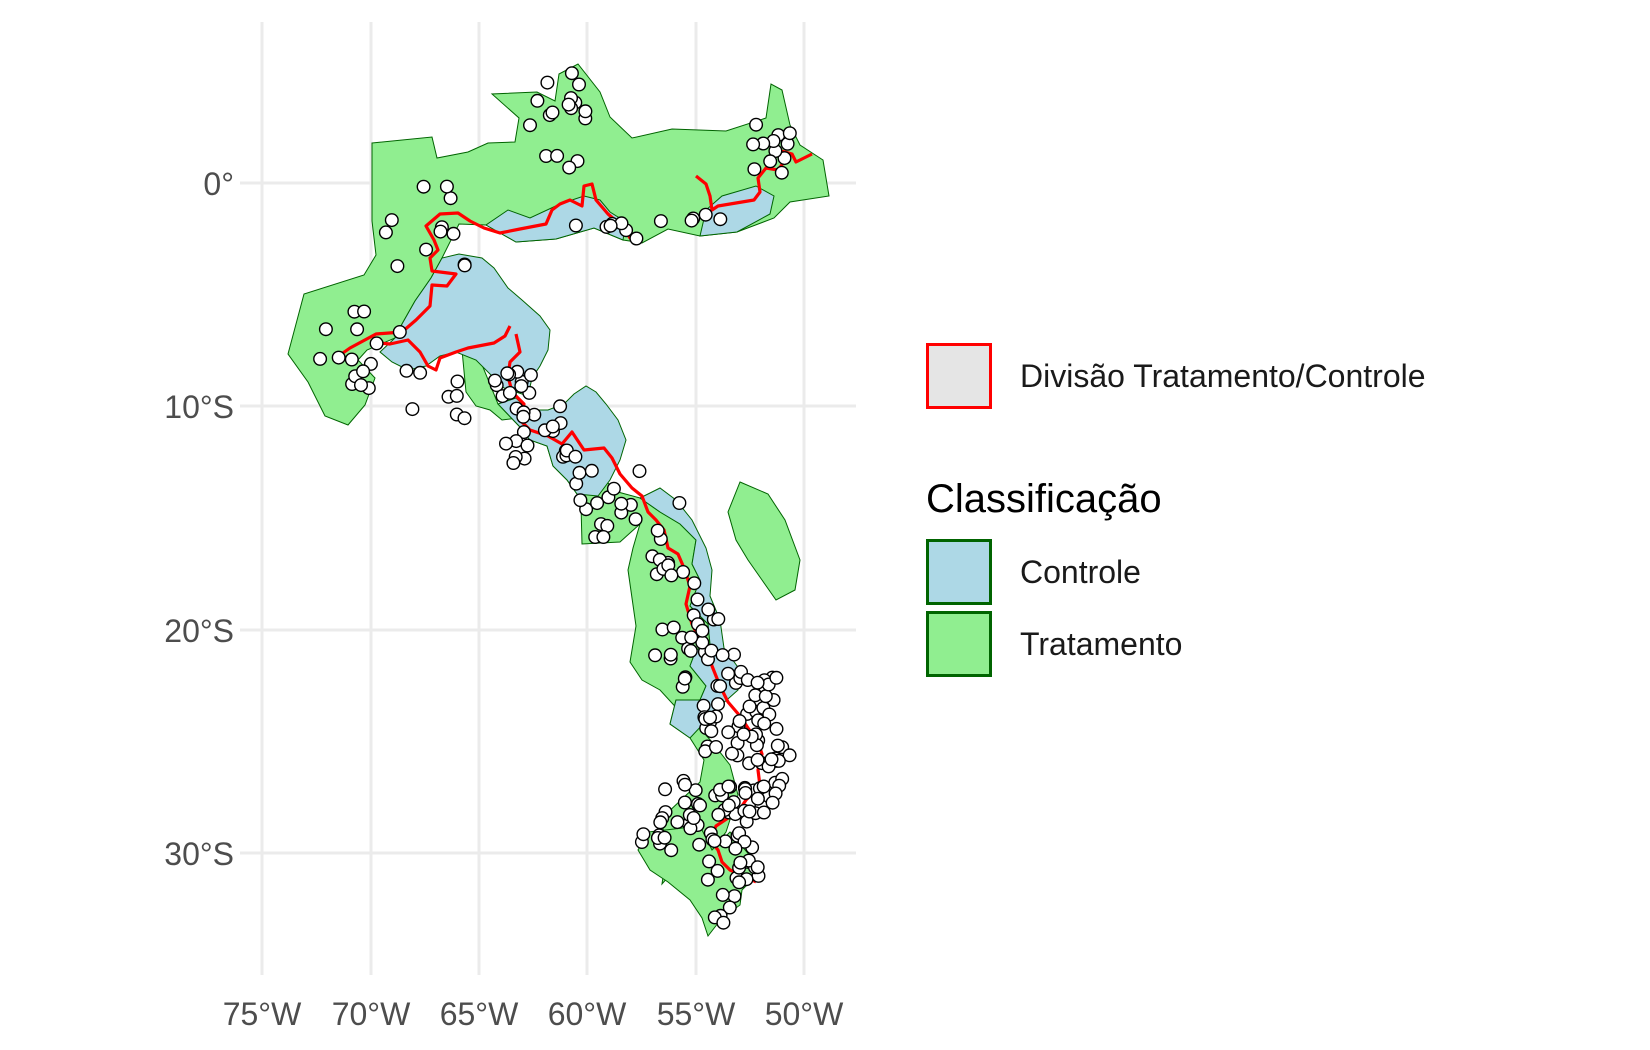 The width and height of the screenshot is (1650, 1050). I want to click on legend-title: Classificação, so click(1044, 499).